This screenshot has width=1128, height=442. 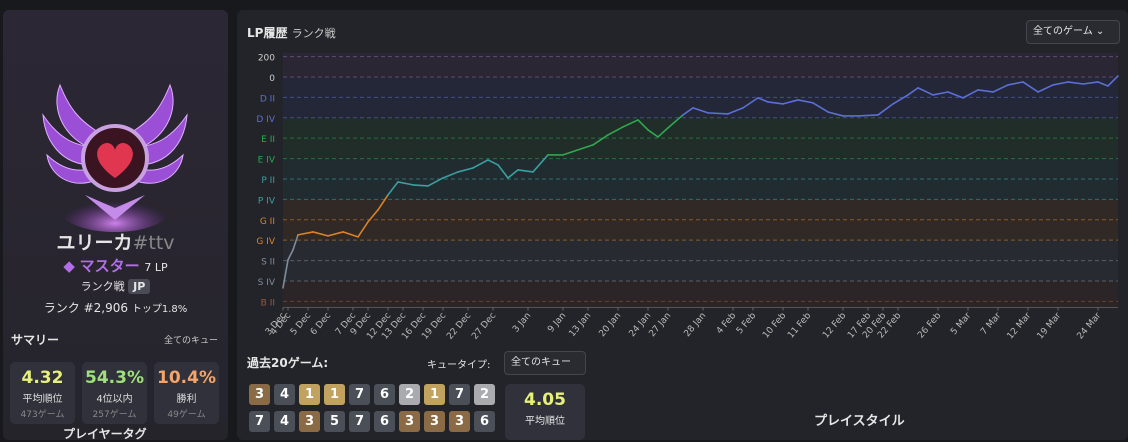 What do you see at coordinates (267, 201) in the screenshot?
I see `y-tick-label: P IV` at bounding box center [267, 201].